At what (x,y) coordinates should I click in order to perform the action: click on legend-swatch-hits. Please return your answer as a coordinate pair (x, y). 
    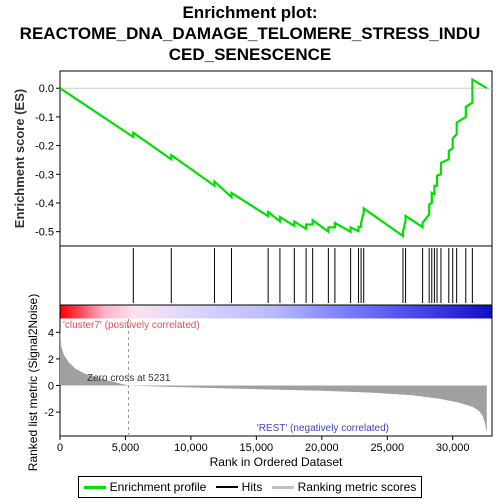
    Looking at the image, I should click on (226, 487).